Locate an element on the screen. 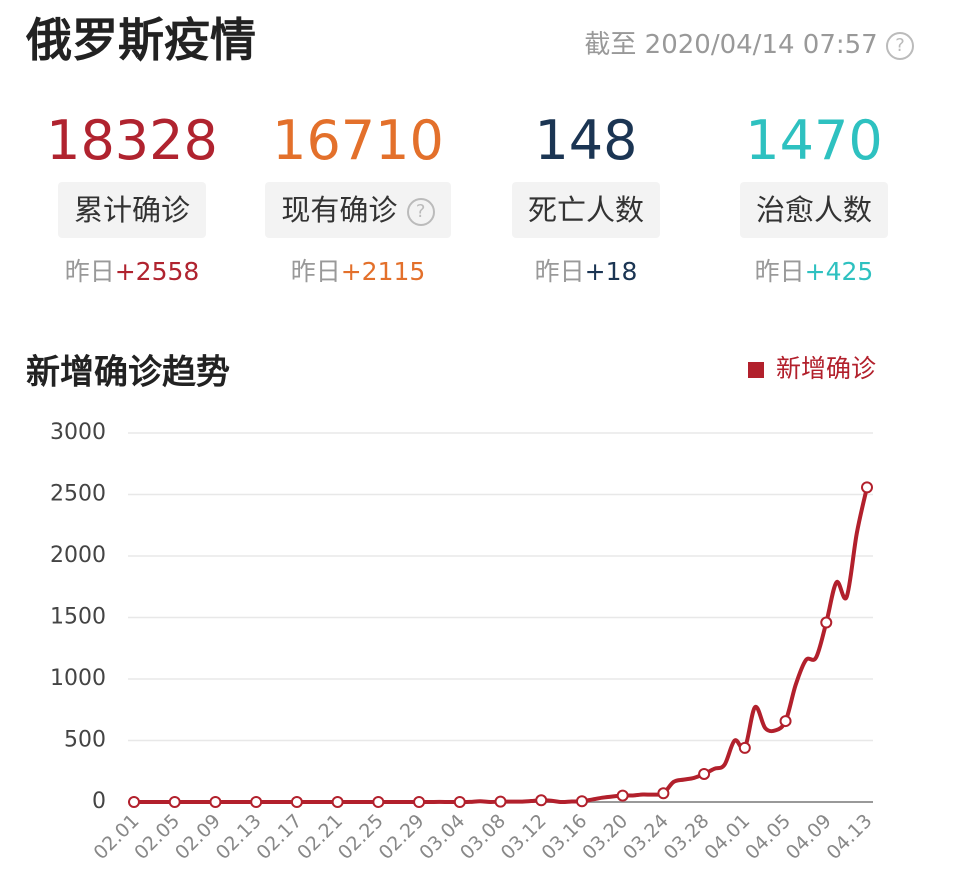 Image resolution: width=960 pixels, height=874 pixels. page-title: 俄罗斯疫情 is located at coordinates (141, 40).